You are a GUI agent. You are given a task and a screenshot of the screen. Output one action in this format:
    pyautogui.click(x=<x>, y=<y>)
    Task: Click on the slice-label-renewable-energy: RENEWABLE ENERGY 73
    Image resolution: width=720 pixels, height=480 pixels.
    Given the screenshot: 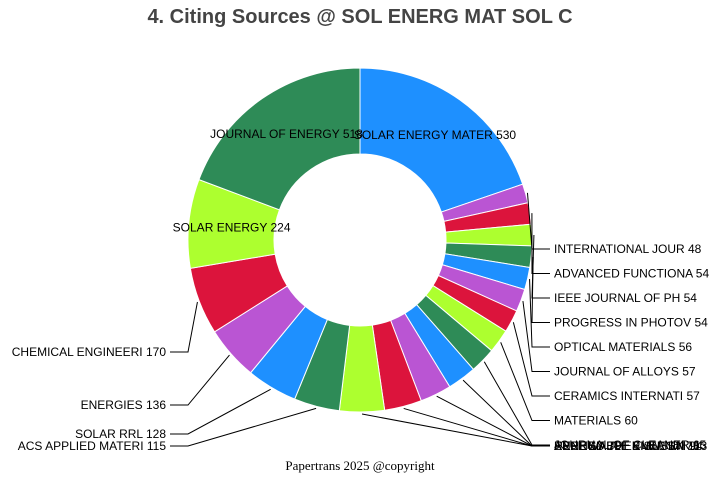 What is the action you would take?
    pyautogui.click(x=627, y=446)
    